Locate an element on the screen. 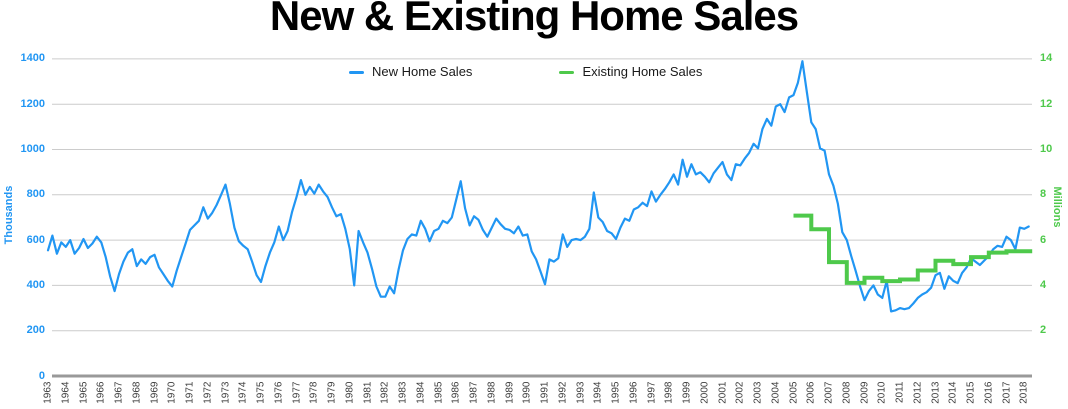  right-y-tick-label: 4 is located at coordinates (1043, 284).